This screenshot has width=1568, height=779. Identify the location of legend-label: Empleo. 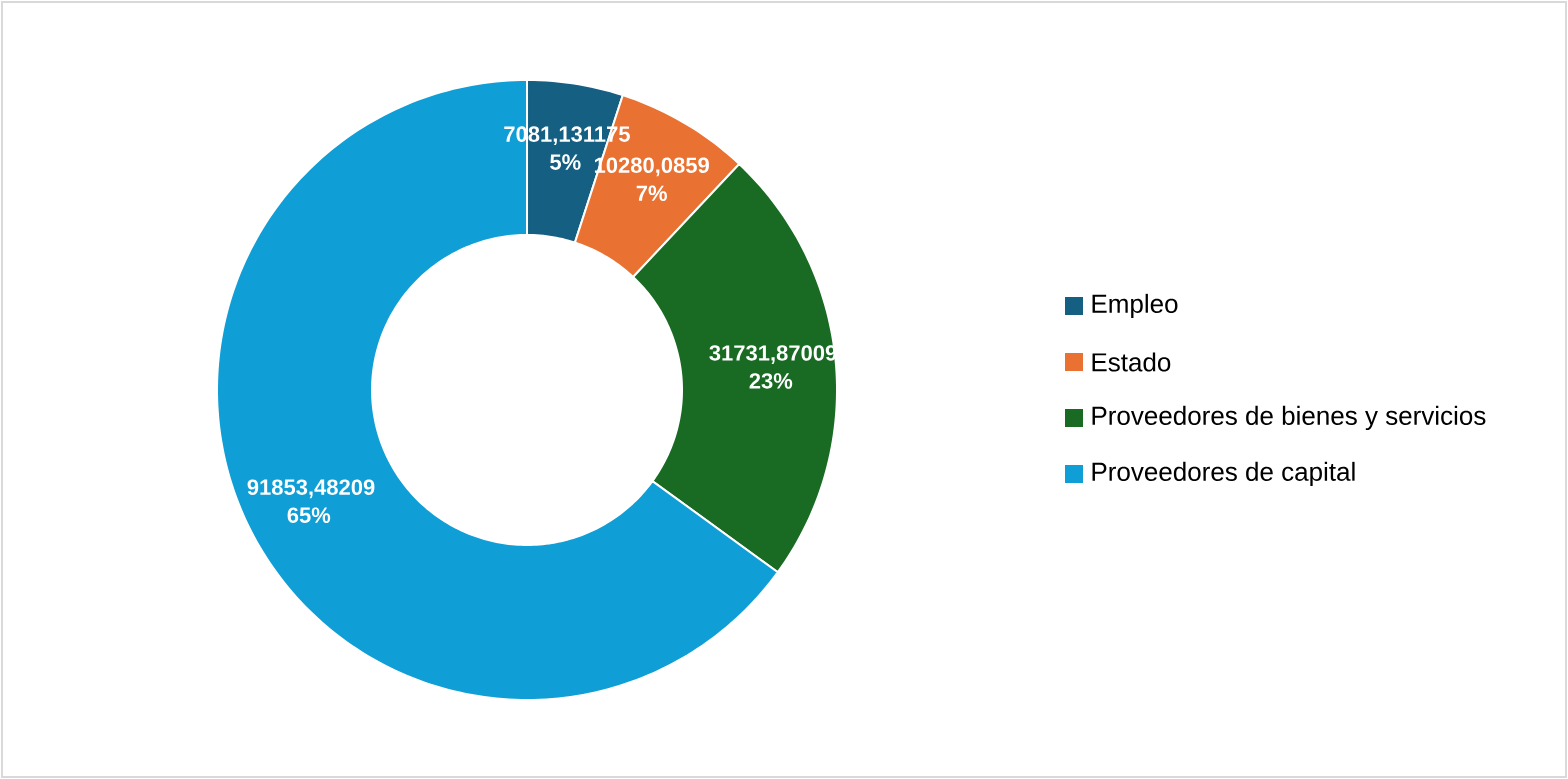
(1135, 306).